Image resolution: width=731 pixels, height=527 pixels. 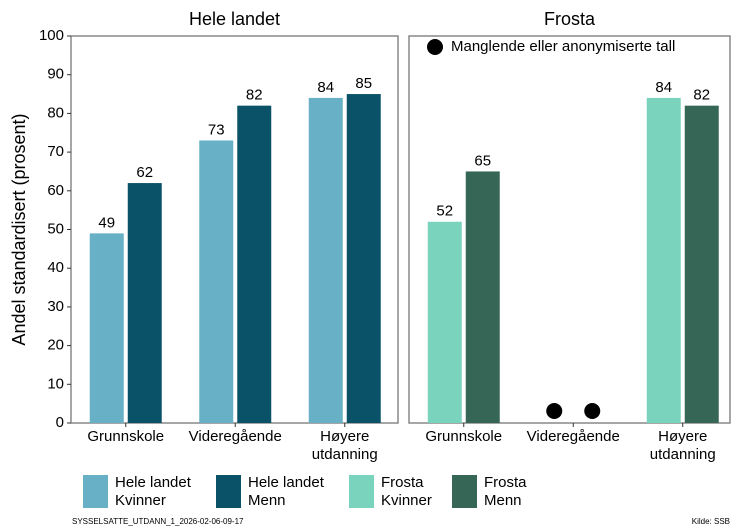 I want to click on y-tick-label: 30, so click(x=55, y=306).